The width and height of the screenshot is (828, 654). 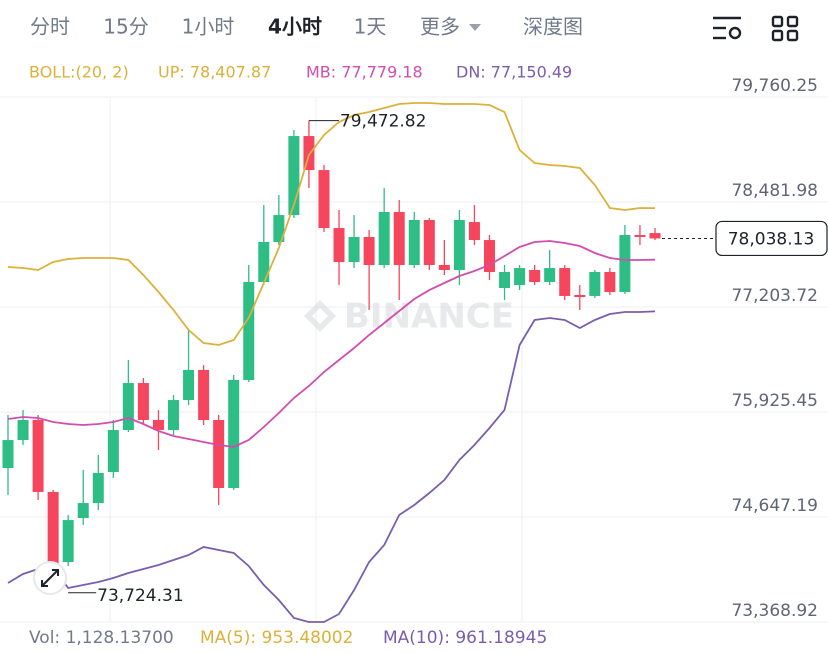 I want to click on y-tick-label: 74,647.19, so click(x=774, y=506).